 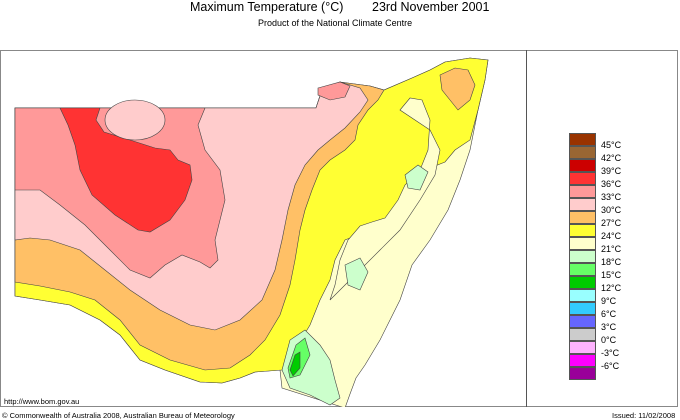 What do you see at coordinates (431, 7) in the screenshot?
I see `title-date: 23rd November 2001` at bounding box center [431, 7].